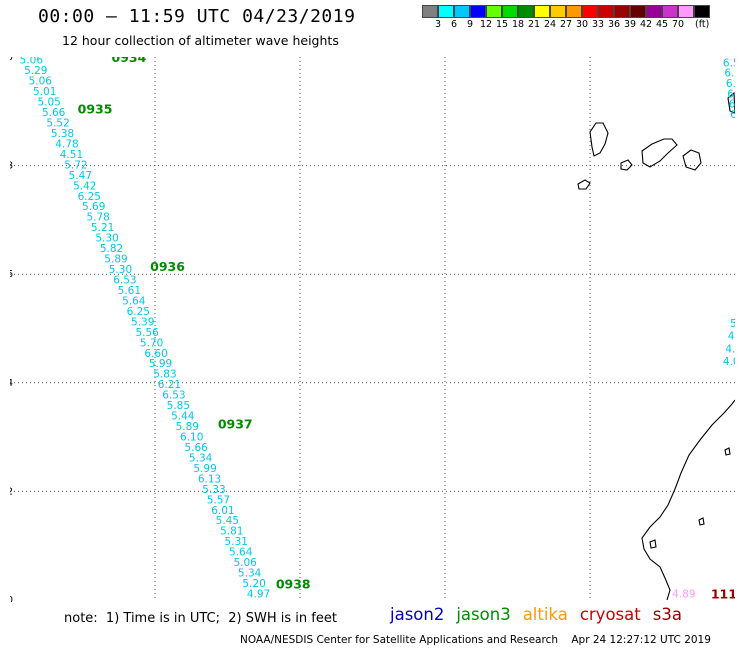  What do you see at coordinates (702, 24) in the screenshot?
I see `legend-label: (ft)` at bounding box center [702, 24].